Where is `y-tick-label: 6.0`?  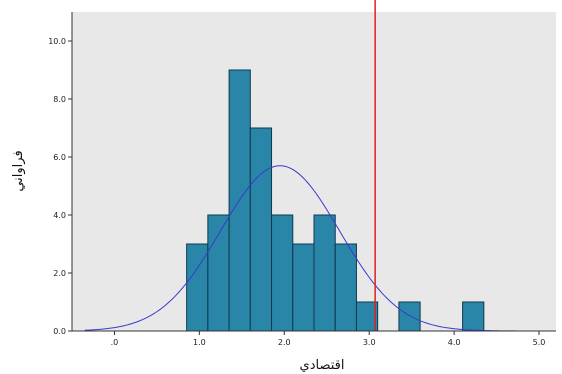
y-tick-label: 6.0 is located at coordinates (59, 157).